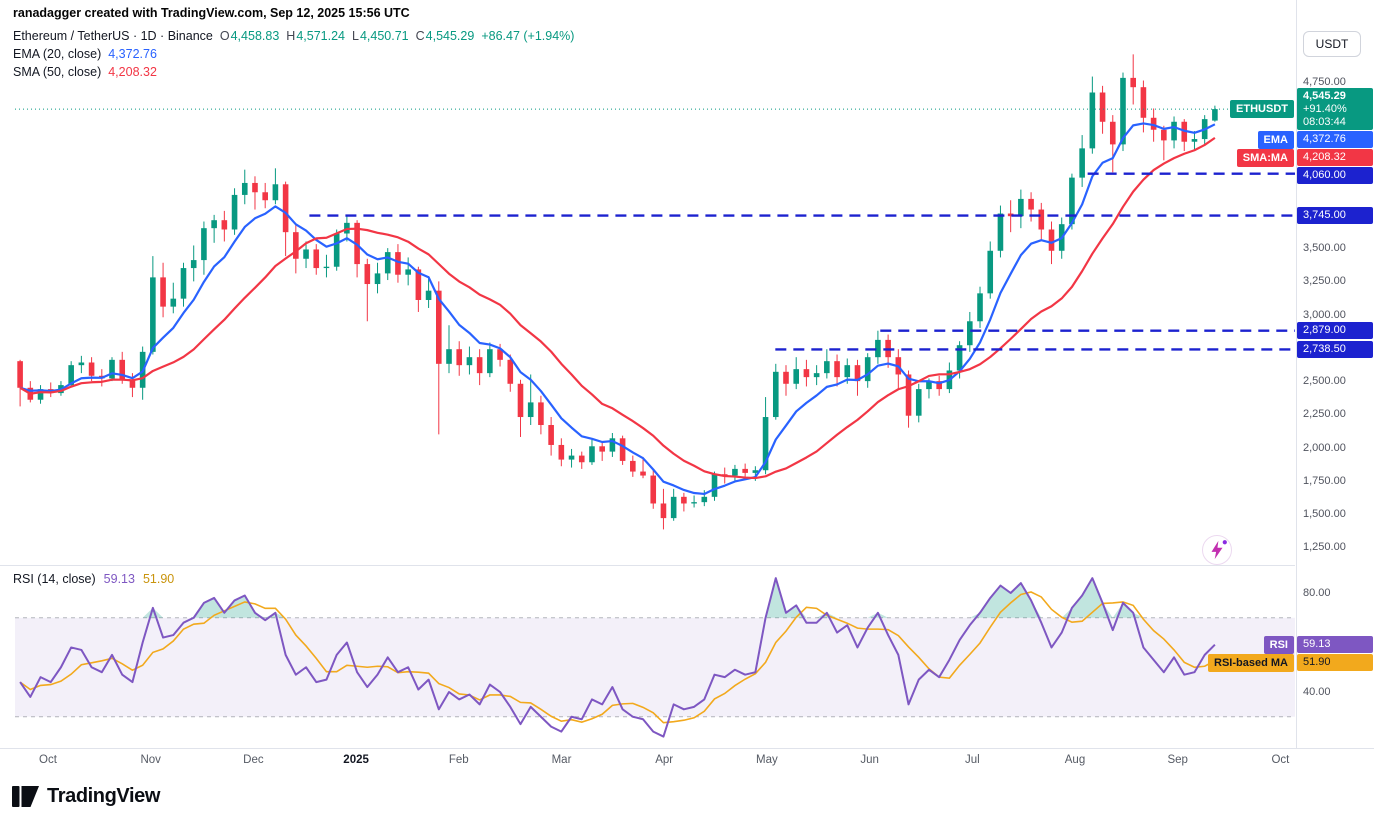 This screenshot has width=1374, height=833. What do you see at coordinates (1324, 81) in the screenshot?
I see `price-axis-label: 4,750.00` at bounding box center [1324, 81].